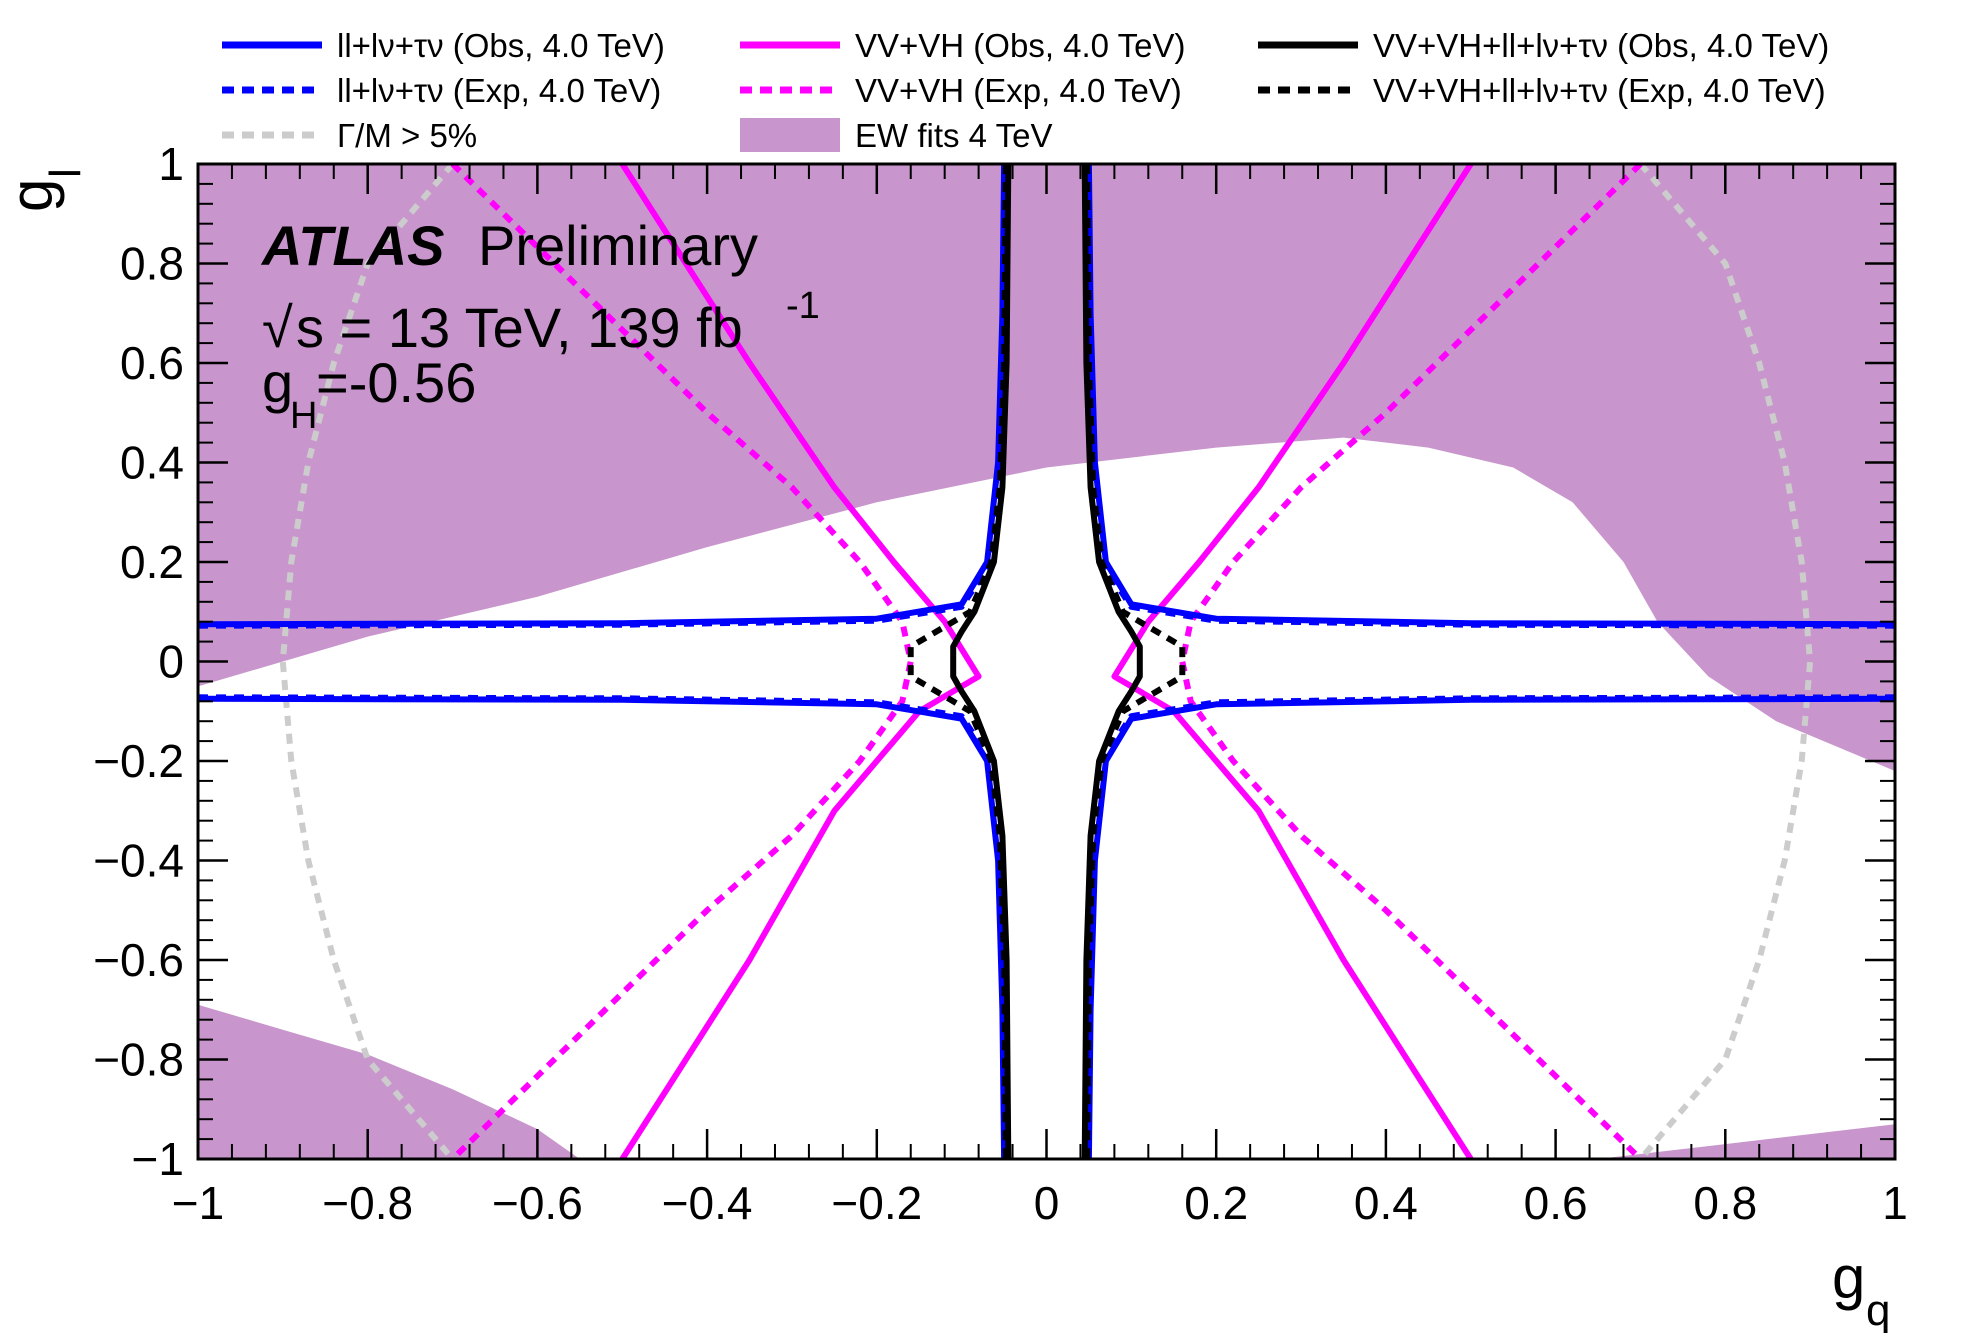  What do you see at coordinates (277, 382) in the screenshot?
I see `gh-label: g` at bounding box center [277, 382].